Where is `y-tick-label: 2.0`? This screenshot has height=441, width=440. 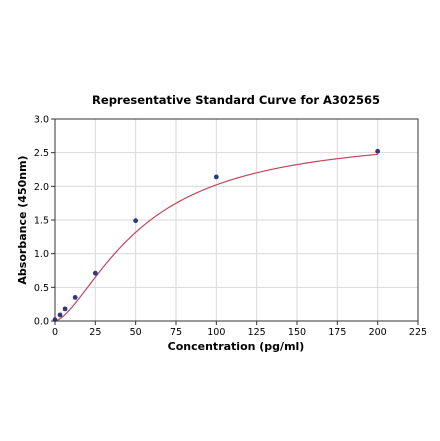
y-tick-label: 2.0 is located at coordinates (41, 187).